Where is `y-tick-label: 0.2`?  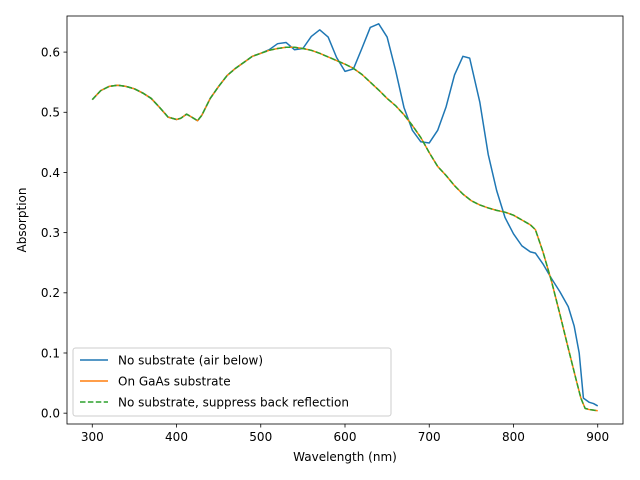 y-tick-label: 0.2 is located at coordinates (50, 293).